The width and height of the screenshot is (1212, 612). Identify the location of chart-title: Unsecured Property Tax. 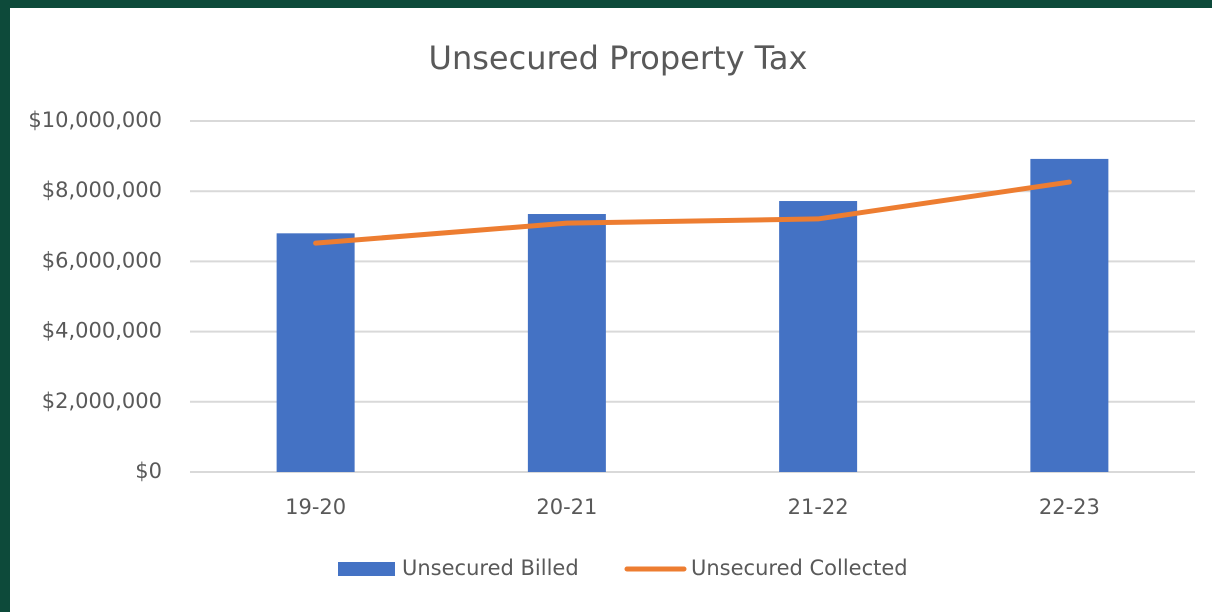
(618, 58).